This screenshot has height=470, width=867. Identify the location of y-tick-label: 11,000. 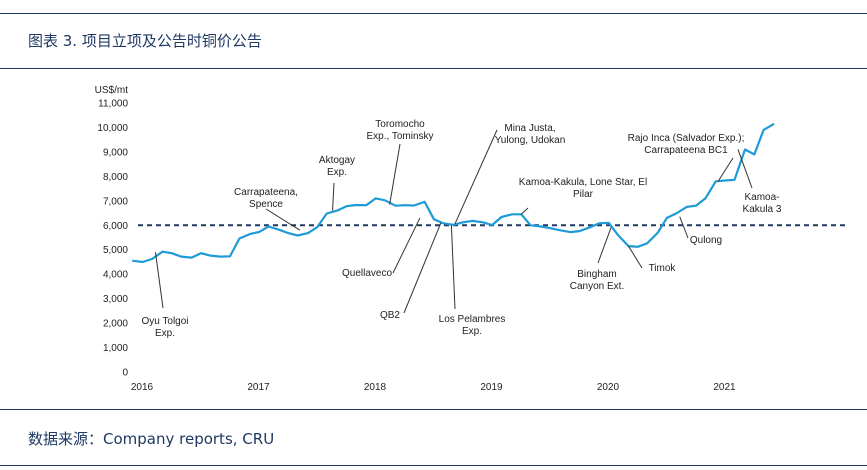
(113, 104).